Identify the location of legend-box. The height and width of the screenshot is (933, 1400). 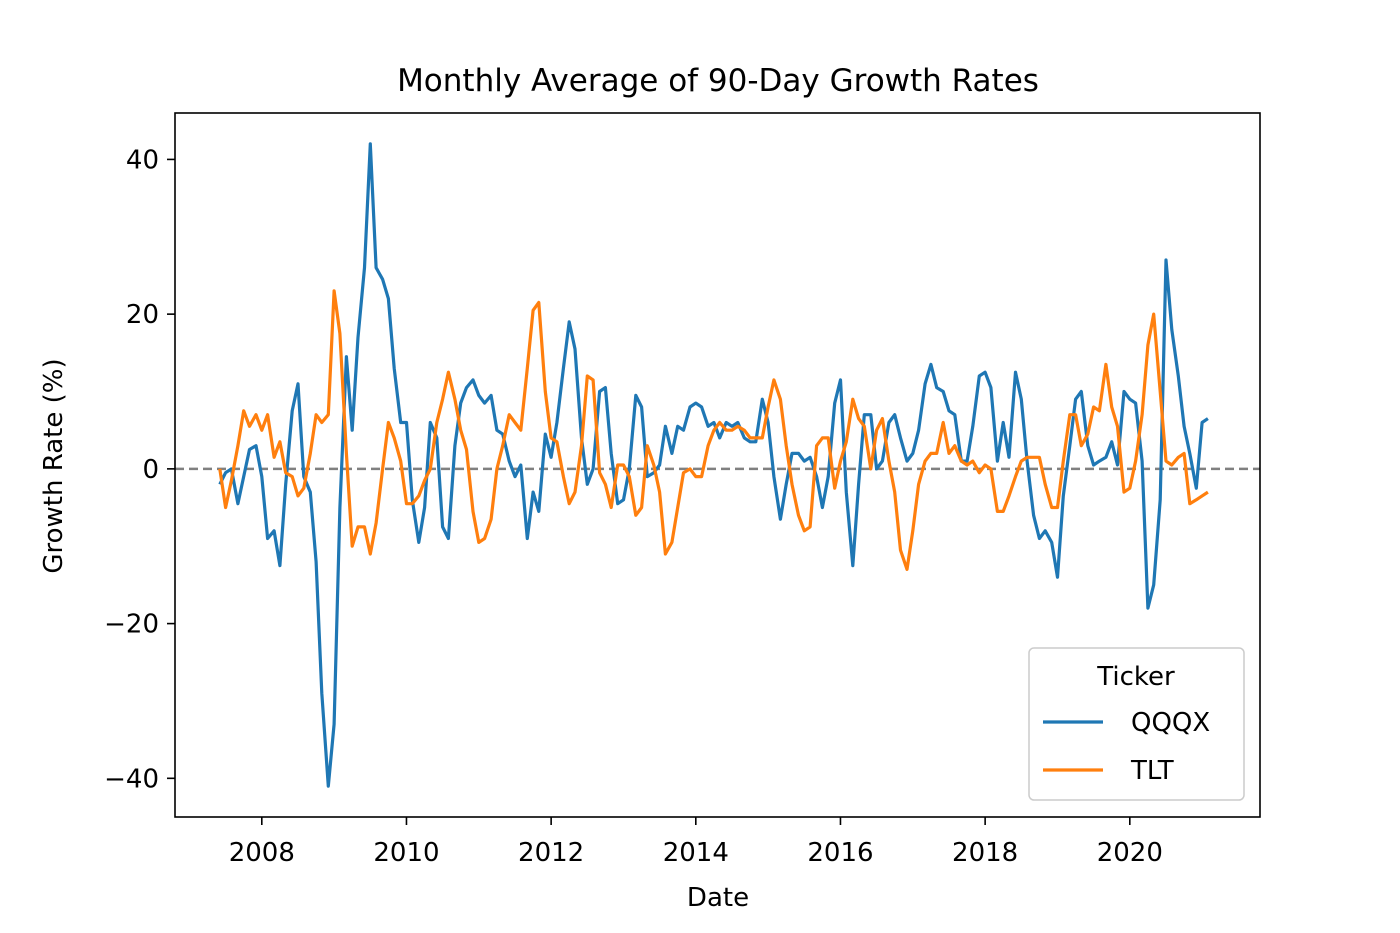
(1136, 724).